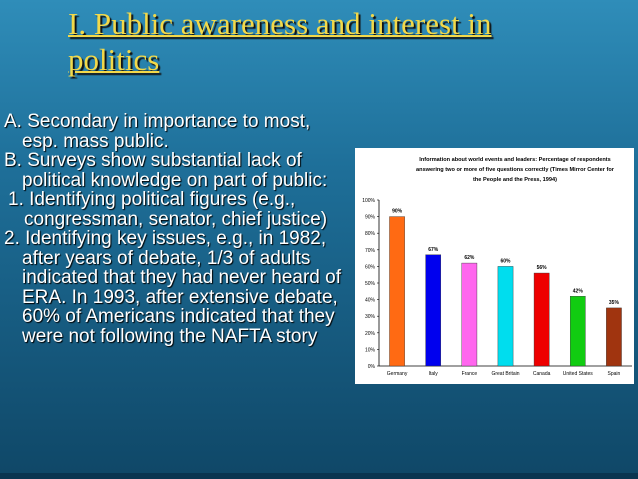 The image size is (638, 479). I want to click on bar-value-label: 67%, so click(433, 250).